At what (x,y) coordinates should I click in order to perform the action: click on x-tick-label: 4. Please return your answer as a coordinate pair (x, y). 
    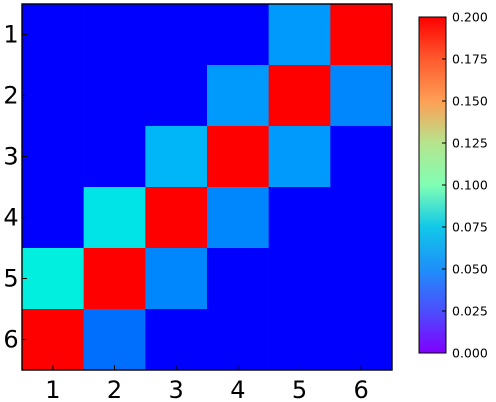
    Looking at the image, I should click on (237, 389).